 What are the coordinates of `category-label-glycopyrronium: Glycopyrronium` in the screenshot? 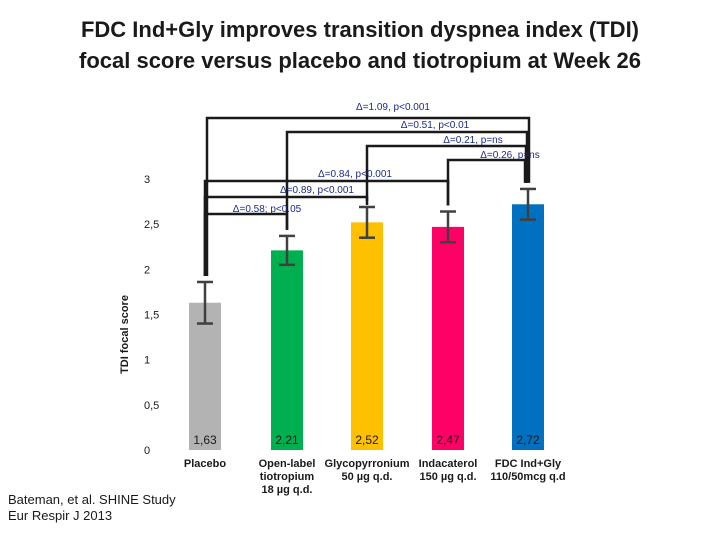 It's located at (367, 464).